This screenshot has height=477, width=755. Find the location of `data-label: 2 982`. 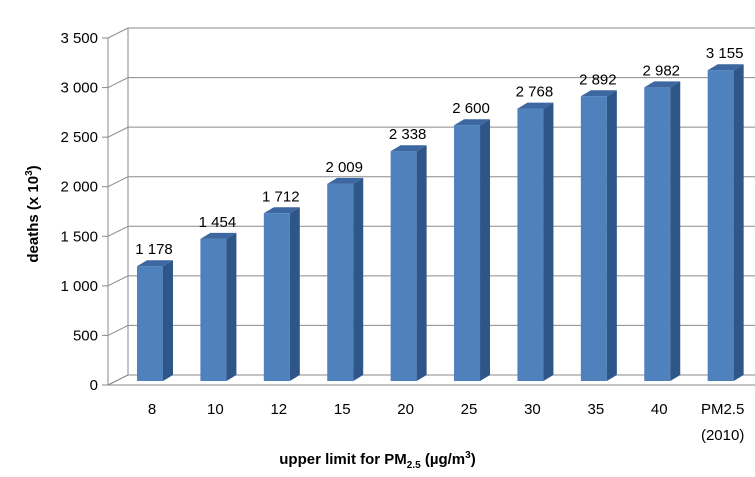

data-label: 2 982 is located at coordinates (661, 70).